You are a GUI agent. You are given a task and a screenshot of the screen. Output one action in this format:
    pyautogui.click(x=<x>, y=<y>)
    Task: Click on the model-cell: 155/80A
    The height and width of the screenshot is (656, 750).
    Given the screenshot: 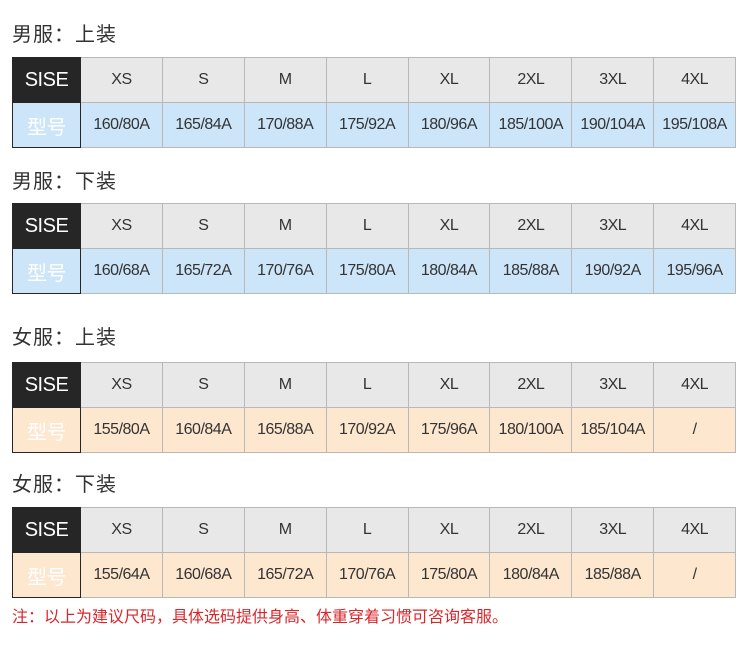 What is the action you would take?
    pyautogui.click(x=121, y=430)
    